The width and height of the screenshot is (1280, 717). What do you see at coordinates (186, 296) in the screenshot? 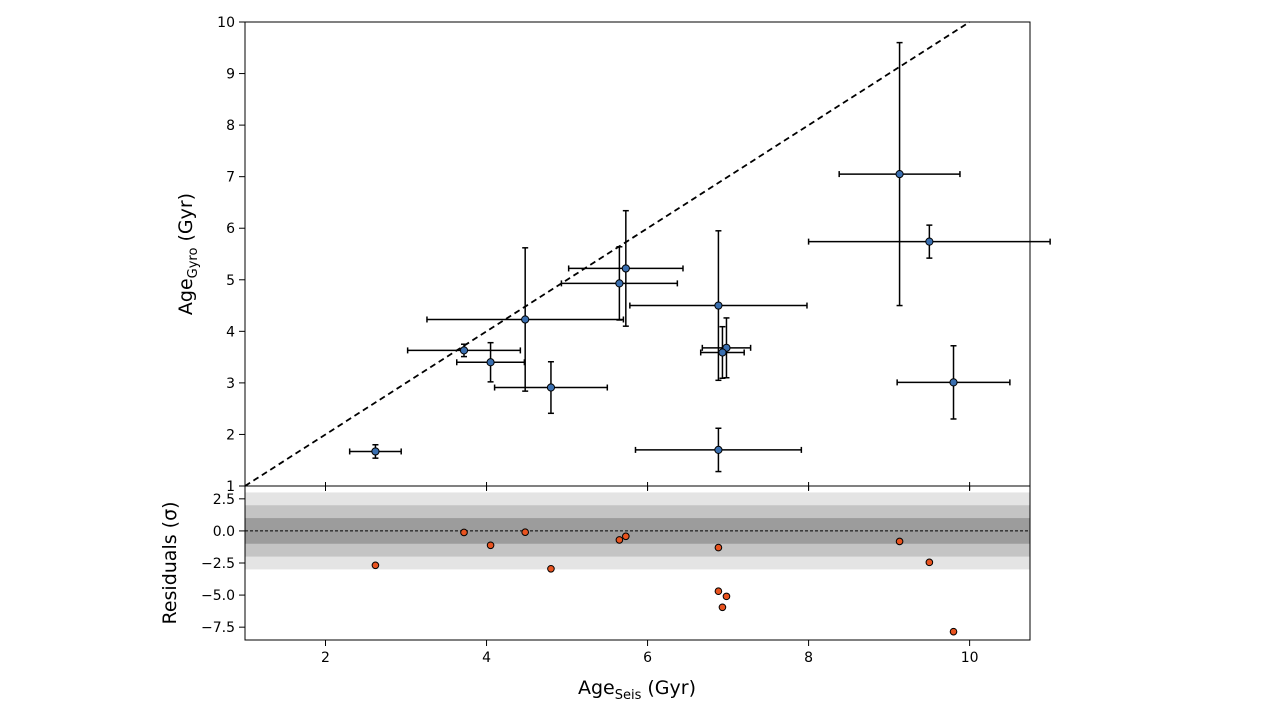
I see `top-y-label-main: Age` at bounding box center [186, 296].